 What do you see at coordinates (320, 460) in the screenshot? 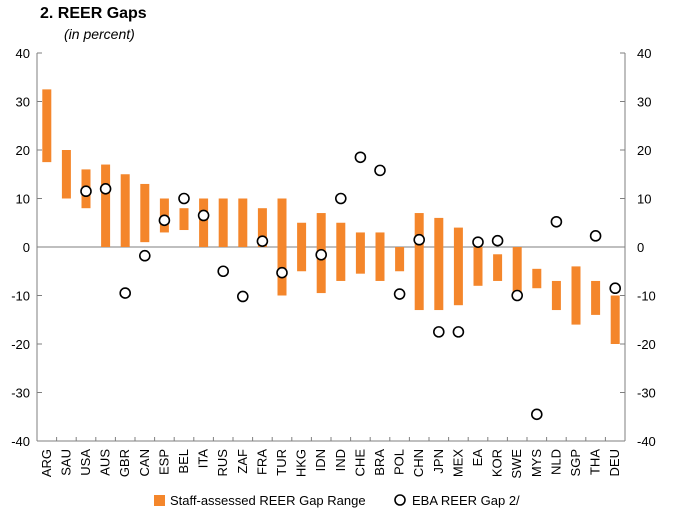
I see `x-tick-label-idn: IDN` at bounding box center [320, 460].